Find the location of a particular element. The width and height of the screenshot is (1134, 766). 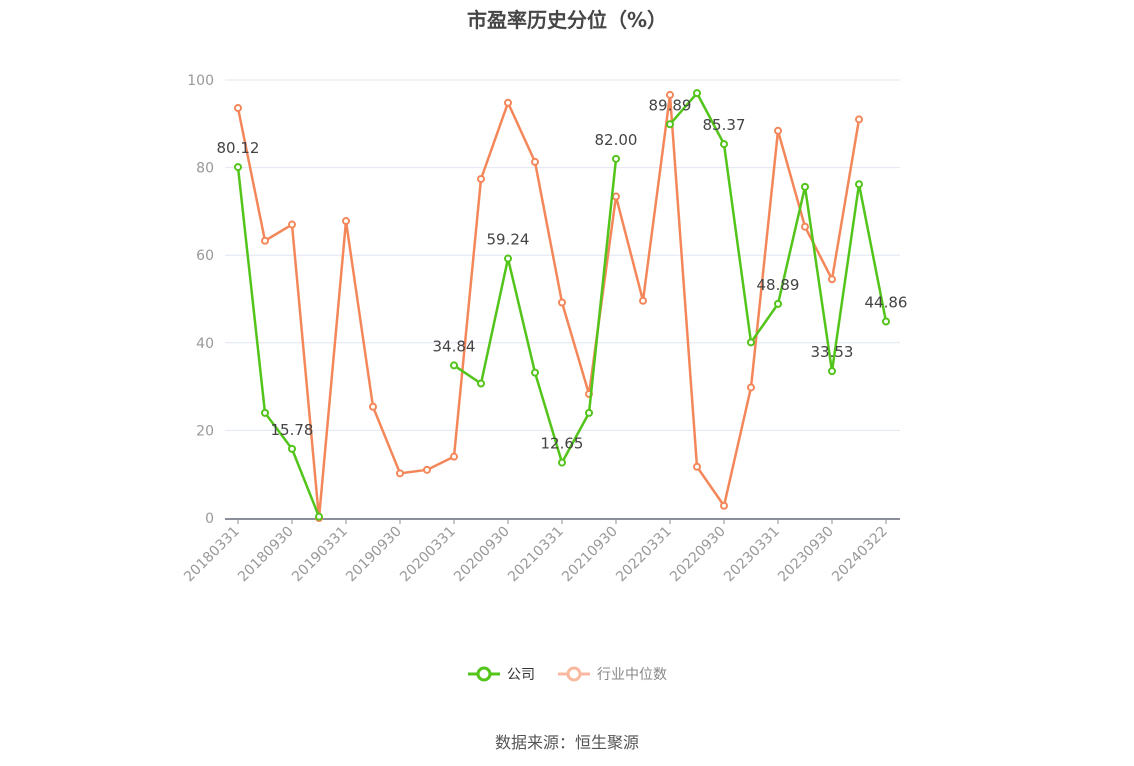

x-tick-label: 20230331 is located at coordinates (752, 555).